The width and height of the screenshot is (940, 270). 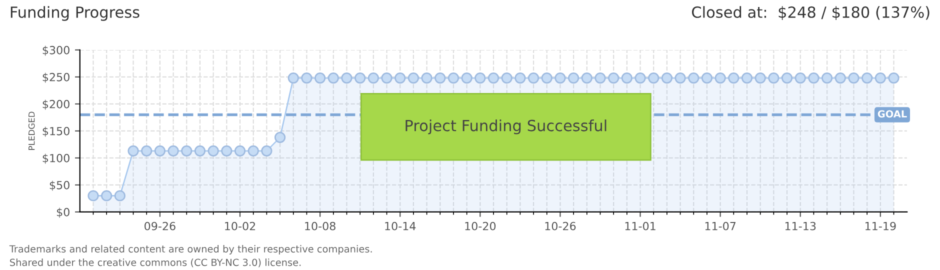 What do you see at coordinates (811, 13) in the screenshot?
I see `chart-subtitle: Closed at: $248 / $180 (137%)` at bounding box center [811, 13].